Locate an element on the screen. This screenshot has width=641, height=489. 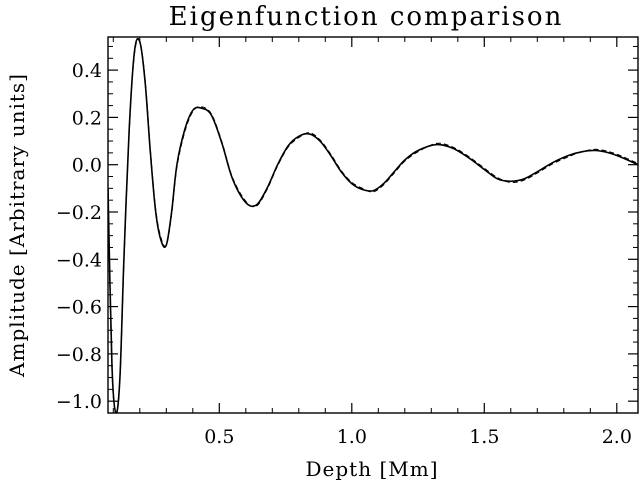
y-tick-label: −0.4 is located at coordinates (79, 260).